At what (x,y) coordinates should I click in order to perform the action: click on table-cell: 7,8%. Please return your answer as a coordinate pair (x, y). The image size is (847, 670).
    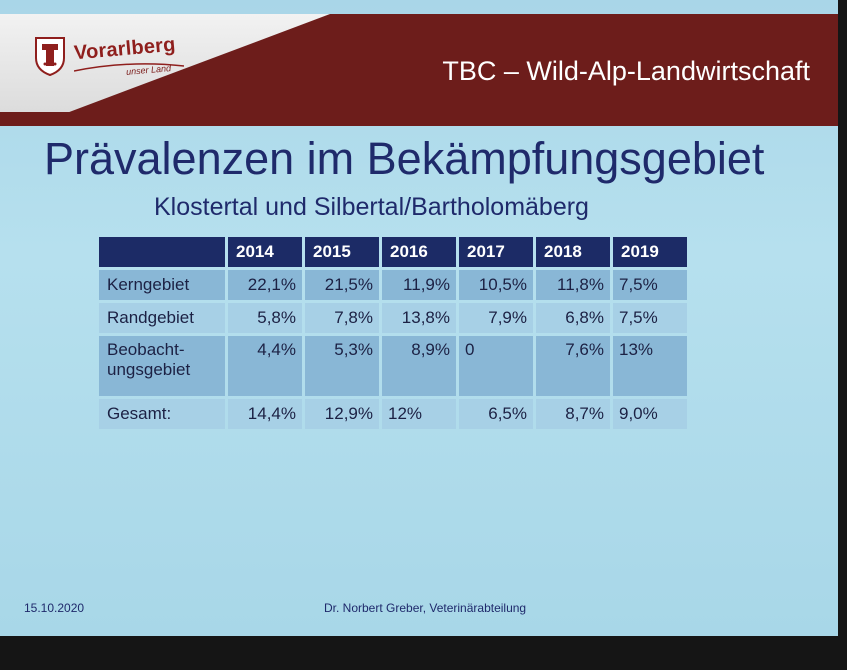
    Looking at the image, I should click on (342, 318).